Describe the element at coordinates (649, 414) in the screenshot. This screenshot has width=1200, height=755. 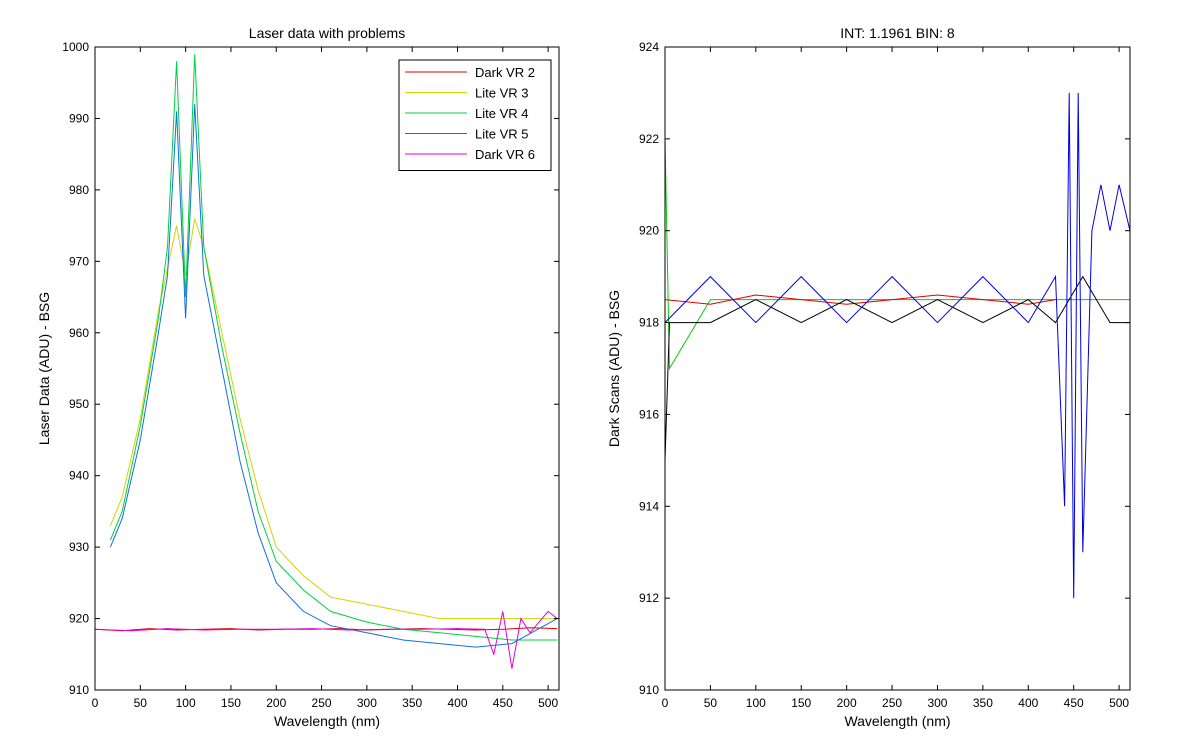
I see `chart-2-y-tick-label: 916` at that location.